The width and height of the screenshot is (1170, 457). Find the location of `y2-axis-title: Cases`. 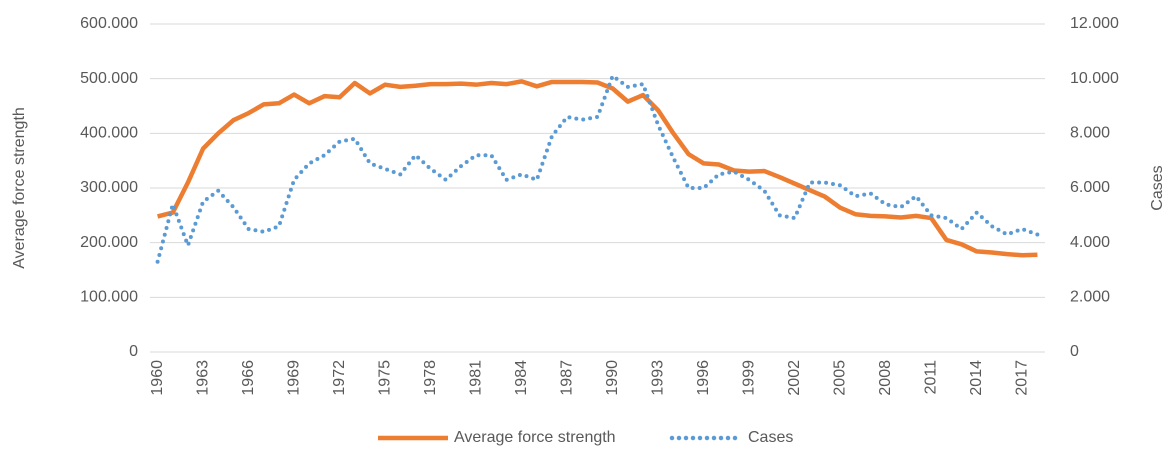

y2-axis-title: Cases is located at coordinates (1157, 187).